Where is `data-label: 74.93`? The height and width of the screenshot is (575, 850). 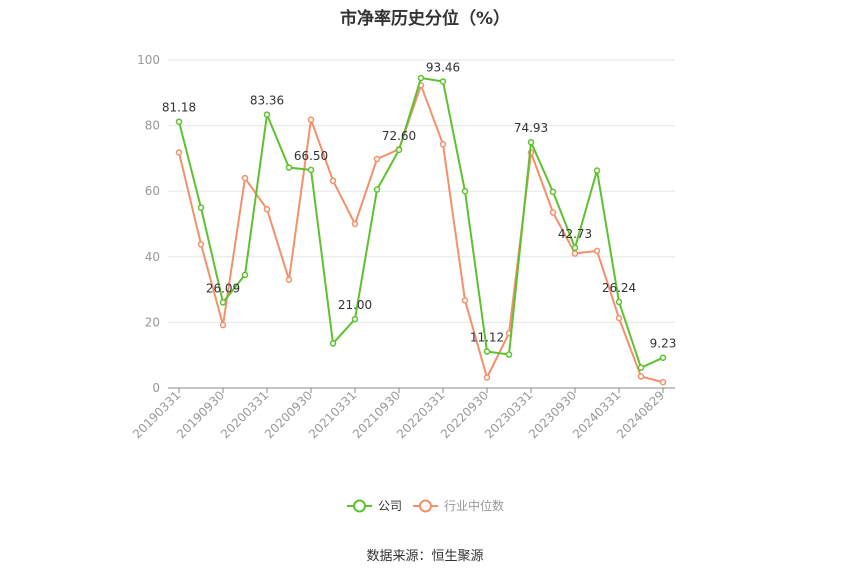
data-label: 74.93 is located at coordinates (531, 128).